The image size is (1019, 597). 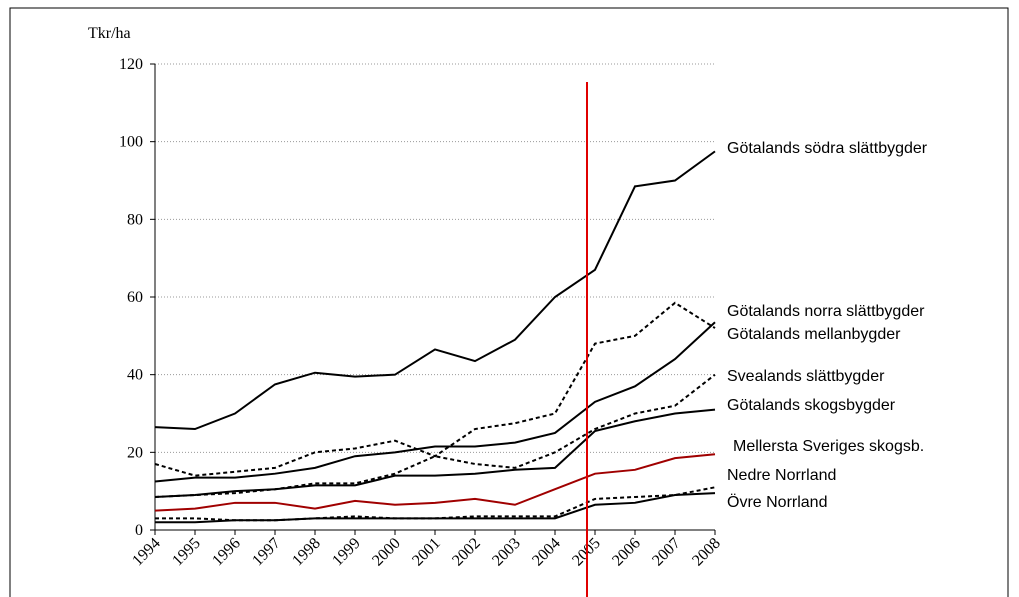 What do you see at coordinates (135, 375) in the screenshot?
I see `y-tick-label: 40` at bounding box center [135, 375].